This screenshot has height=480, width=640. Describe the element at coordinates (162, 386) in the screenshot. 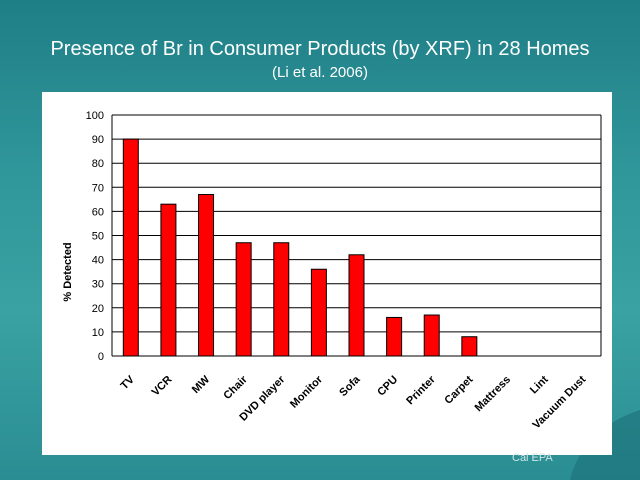

I see `x-tick-label: VCR` at that location.